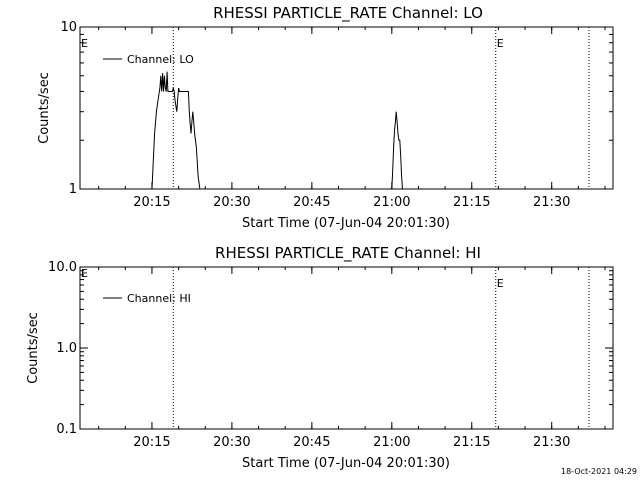 This screenshot has height=480, width=640. I want to click on y-tick-label: 1.0, so click(66, 348).